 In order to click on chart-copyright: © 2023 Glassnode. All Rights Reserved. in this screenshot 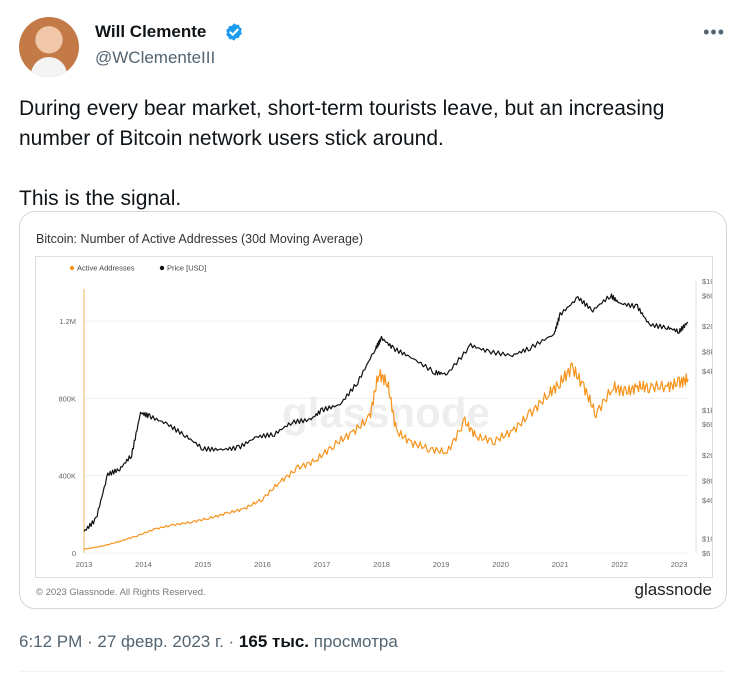, I will do `click(121, 592)`.